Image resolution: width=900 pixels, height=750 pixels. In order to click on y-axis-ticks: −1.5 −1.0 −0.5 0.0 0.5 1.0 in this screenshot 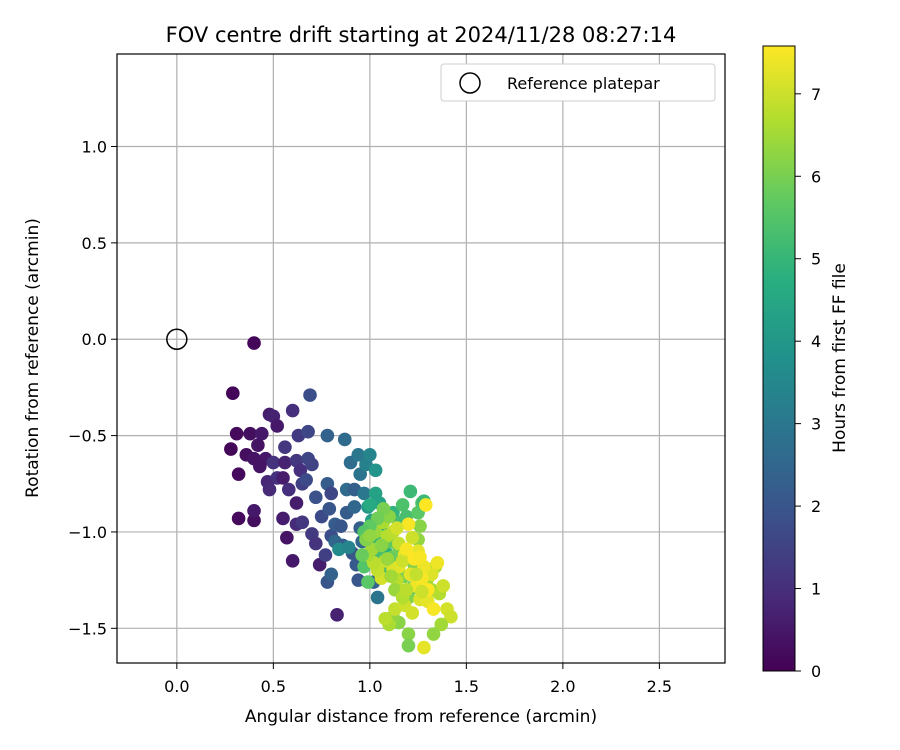, I will do `click(92, 388)`.